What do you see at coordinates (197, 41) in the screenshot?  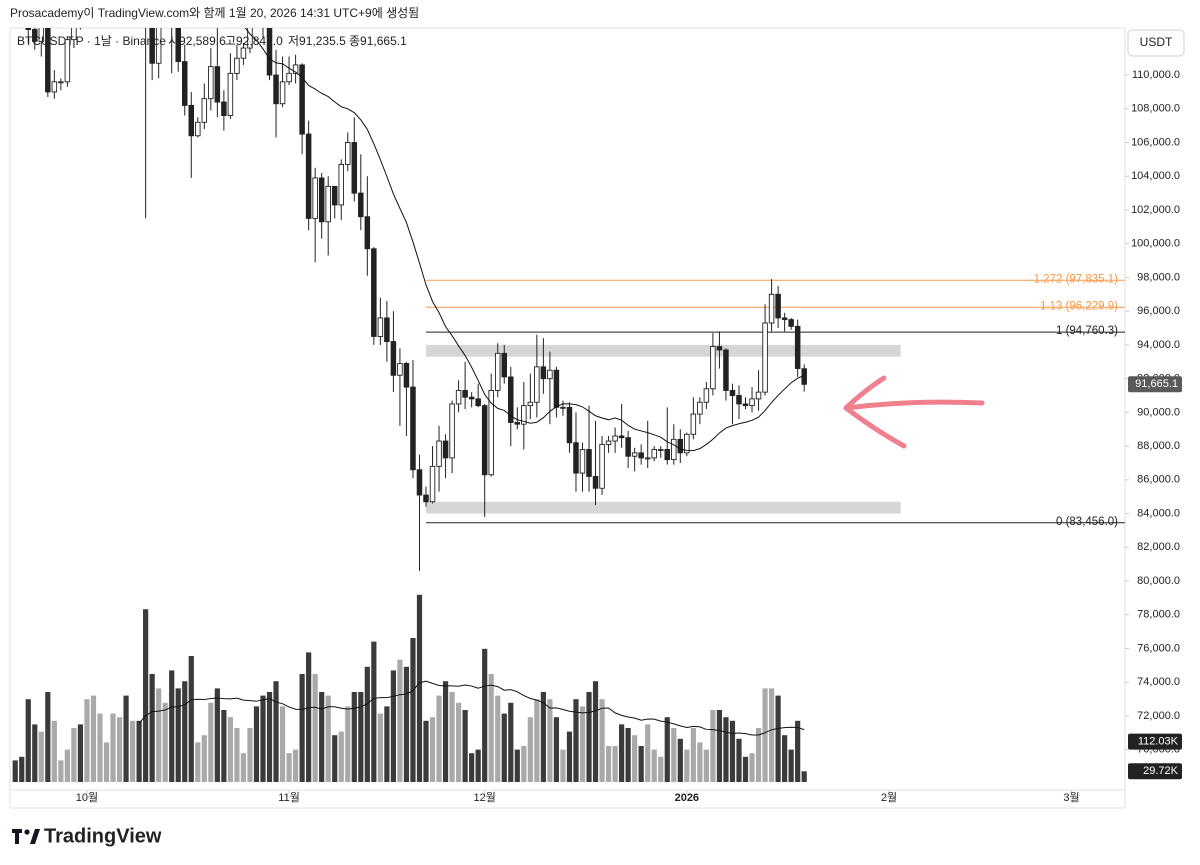 I see `ohlc-label: 시92,589.6` at bounding box center [197, 41].